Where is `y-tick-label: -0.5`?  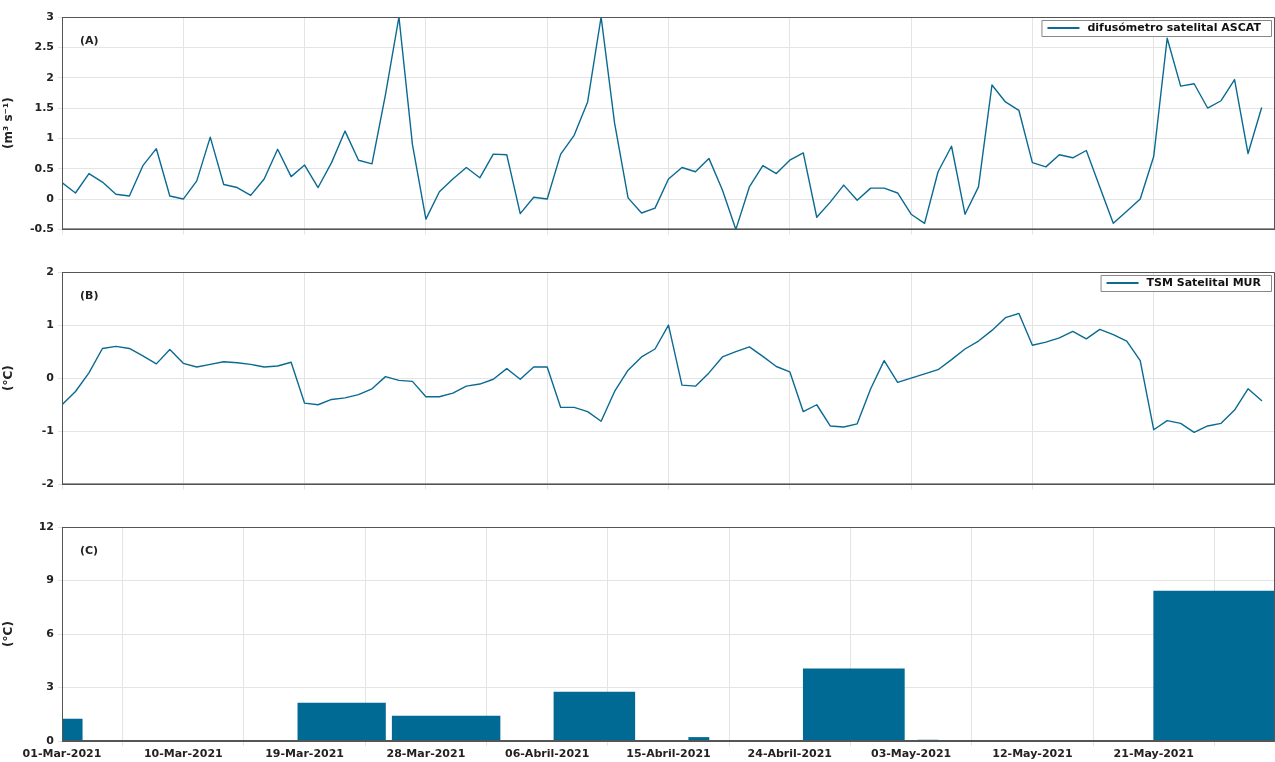 y-tick-label: -0.5 is located at coordinates (41, 229).